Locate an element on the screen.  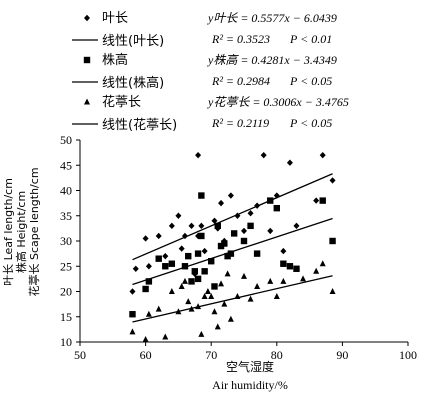
x-tick-label: 90 is located at coordinates (342, 355).